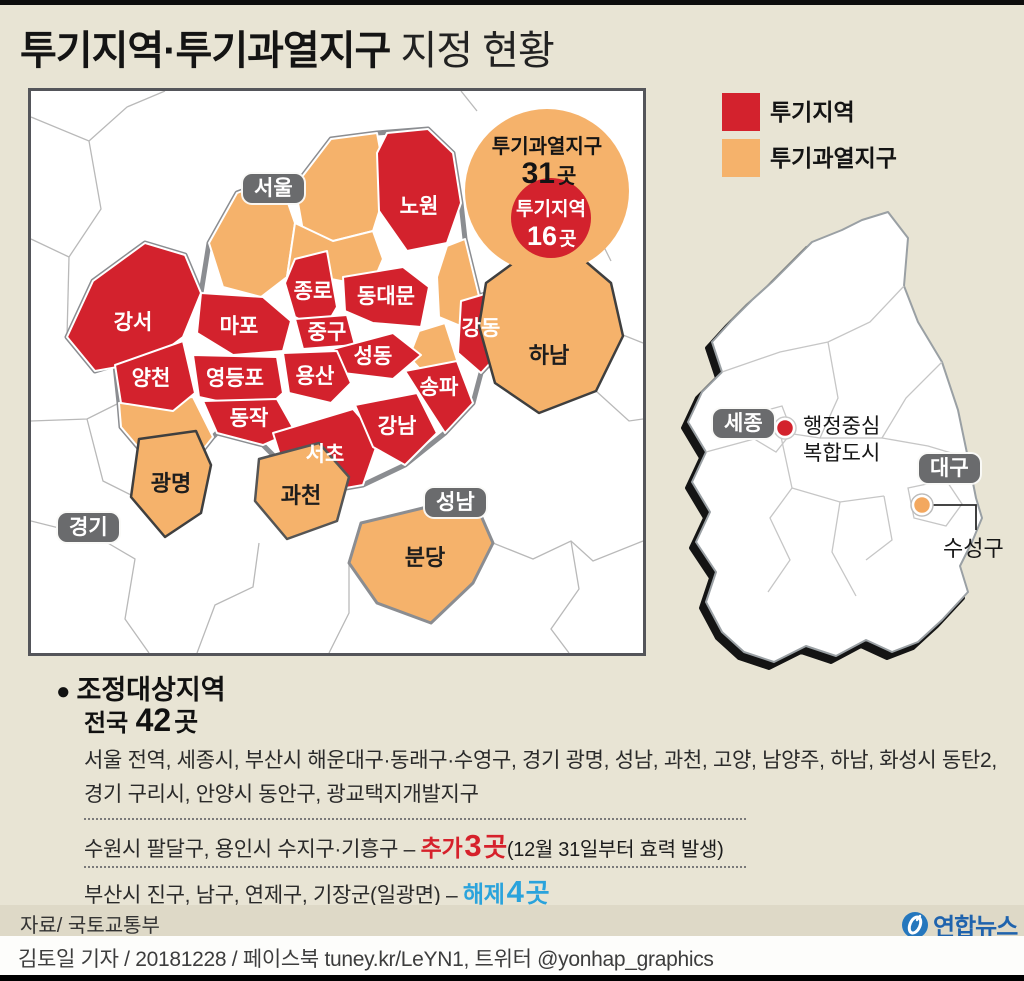 The image size is (1024, 981). What do you see at coordinates (841, 426) in the screenshot?
I see `sejong-note-line1: 행정중심` at bounding box center [841, 426].